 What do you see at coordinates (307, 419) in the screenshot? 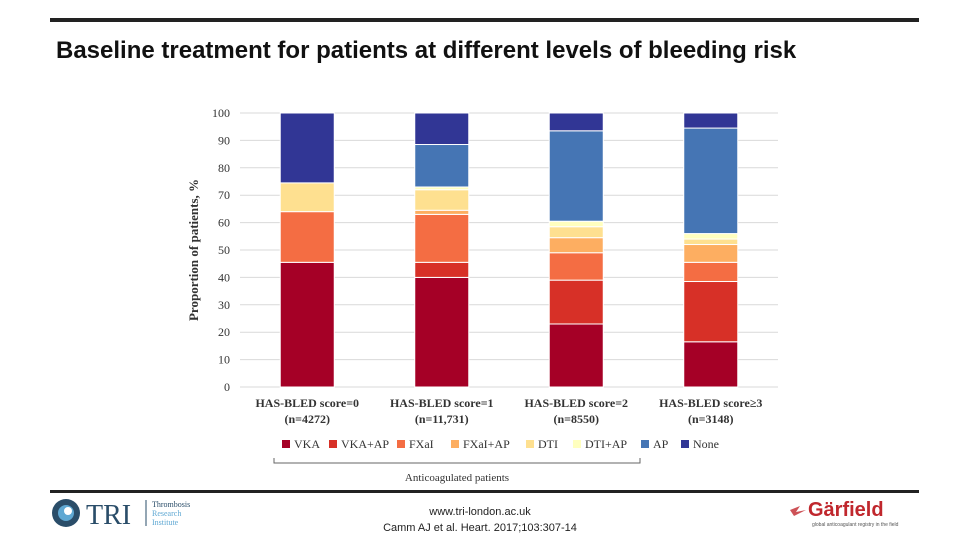
I see `x-tick-sublabel: (n=4272)` at bounding box center [307, 419].